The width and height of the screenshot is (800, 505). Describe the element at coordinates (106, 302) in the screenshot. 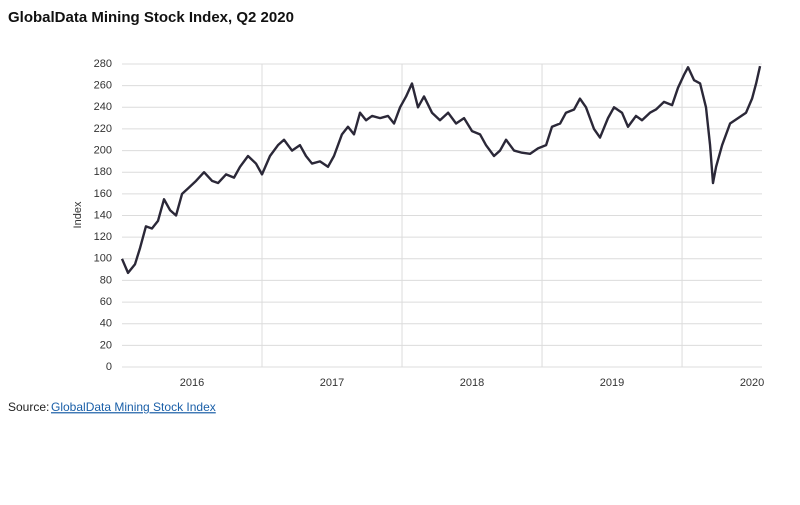

I see `y-tick-label: 60` at that location.